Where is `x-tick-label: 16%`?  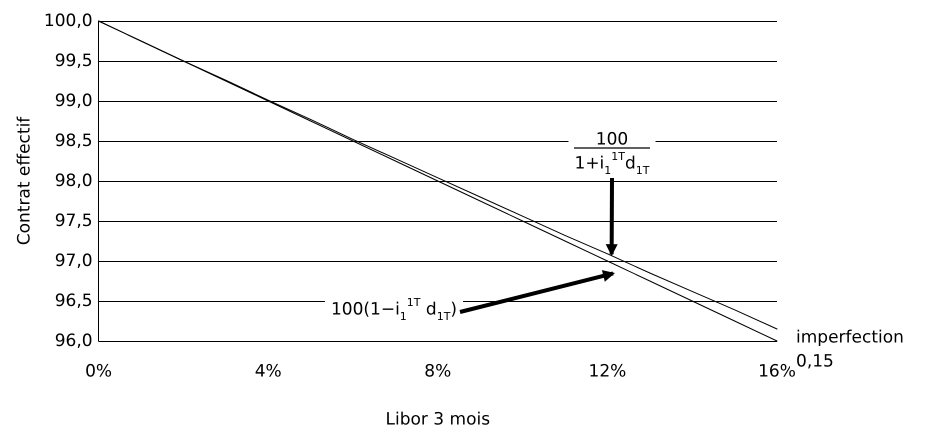
x-tick-label: 16% is located at coordinates (777, 372).